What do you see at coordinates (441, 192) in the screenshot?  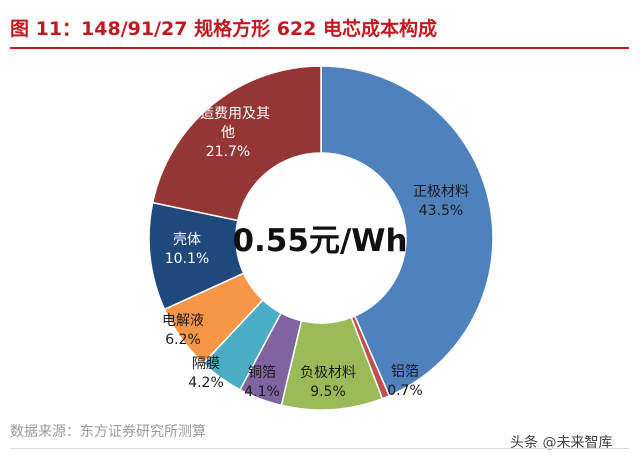 I see `slice-label-1: 正极材料` at bounding box center [441, 192].